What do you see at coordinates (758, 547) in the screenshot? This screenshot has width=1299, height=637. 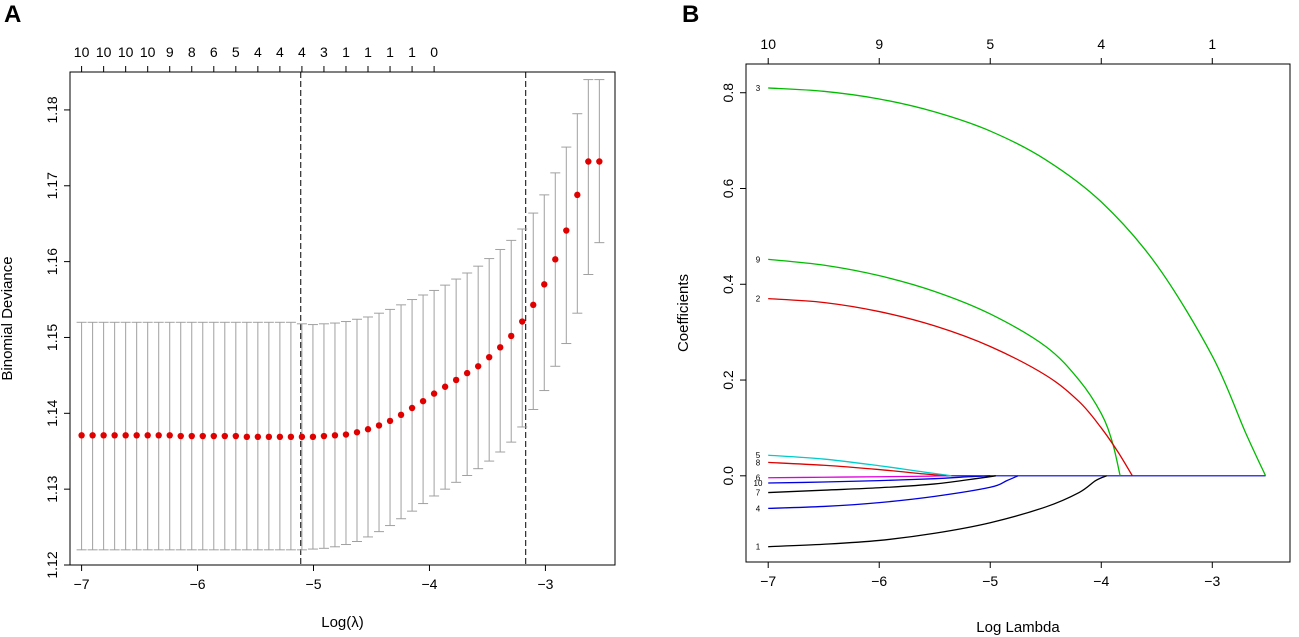 I see `coef-label-1: 1` at bounding box center [758, 547].